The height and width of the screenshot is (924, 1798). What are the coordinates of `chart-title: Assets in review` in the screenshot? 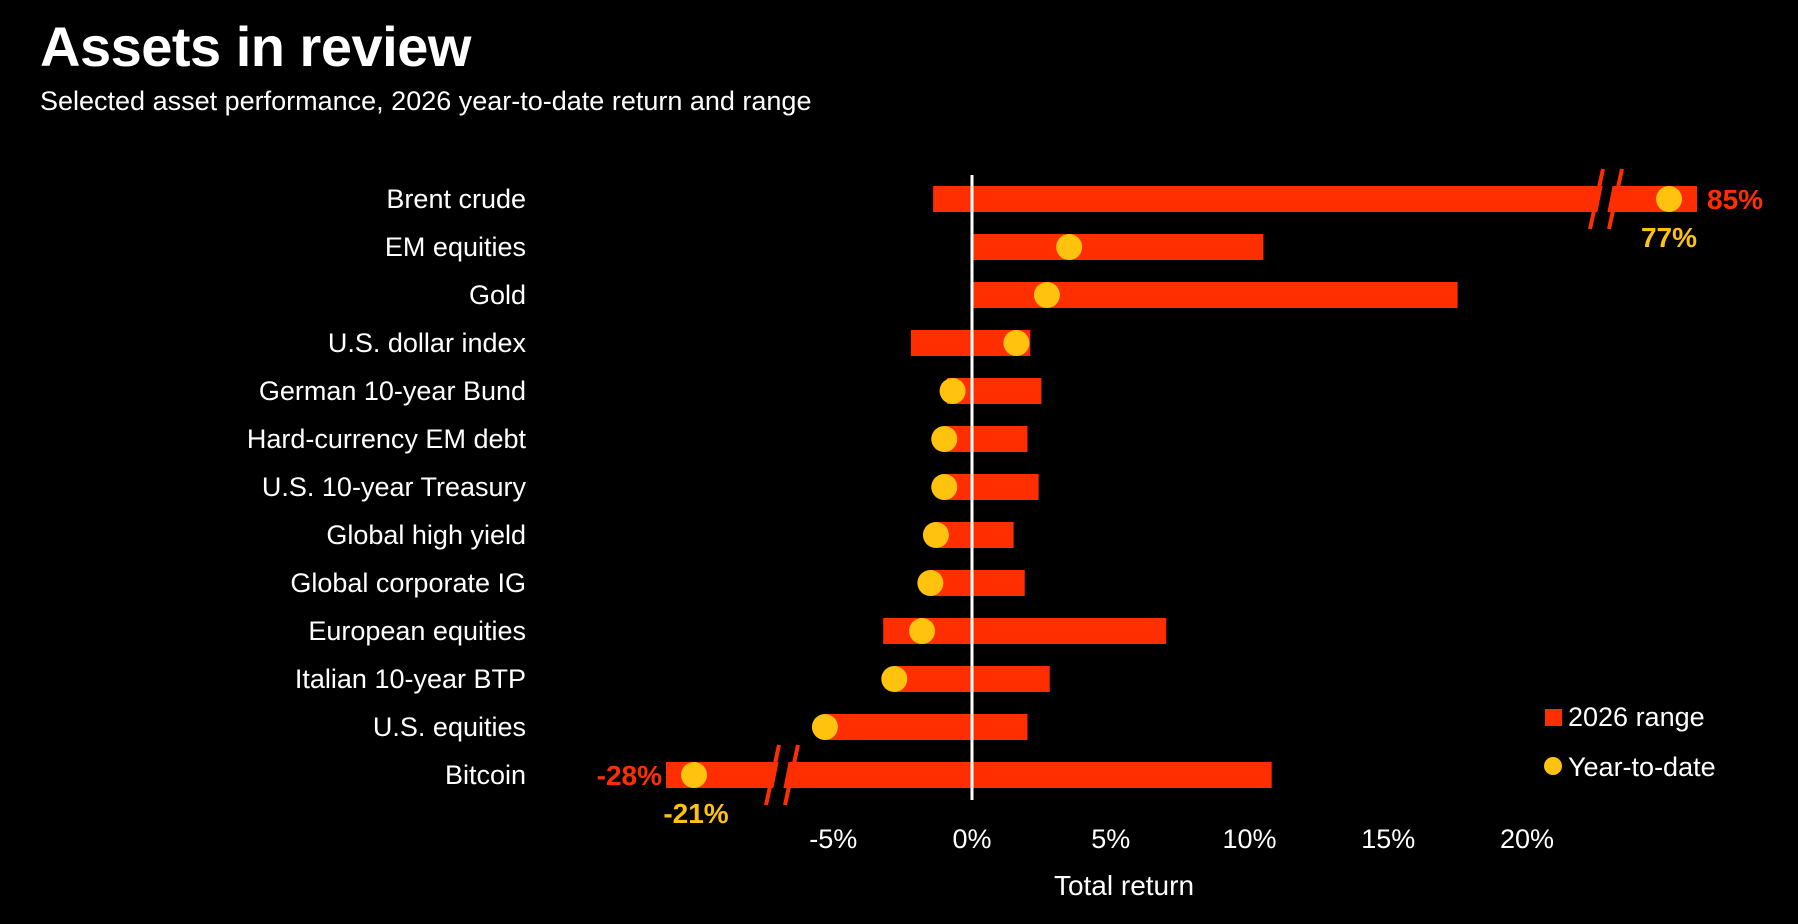 It's located at (255, 46).